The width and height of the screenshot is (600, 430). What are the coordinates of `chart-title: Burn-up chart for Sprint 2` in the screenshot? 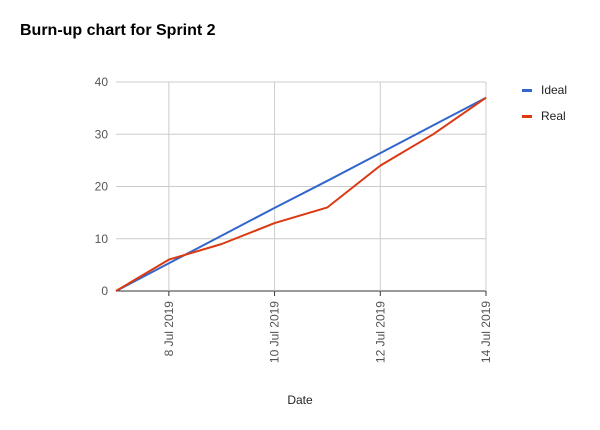 It's located at (118, 30).